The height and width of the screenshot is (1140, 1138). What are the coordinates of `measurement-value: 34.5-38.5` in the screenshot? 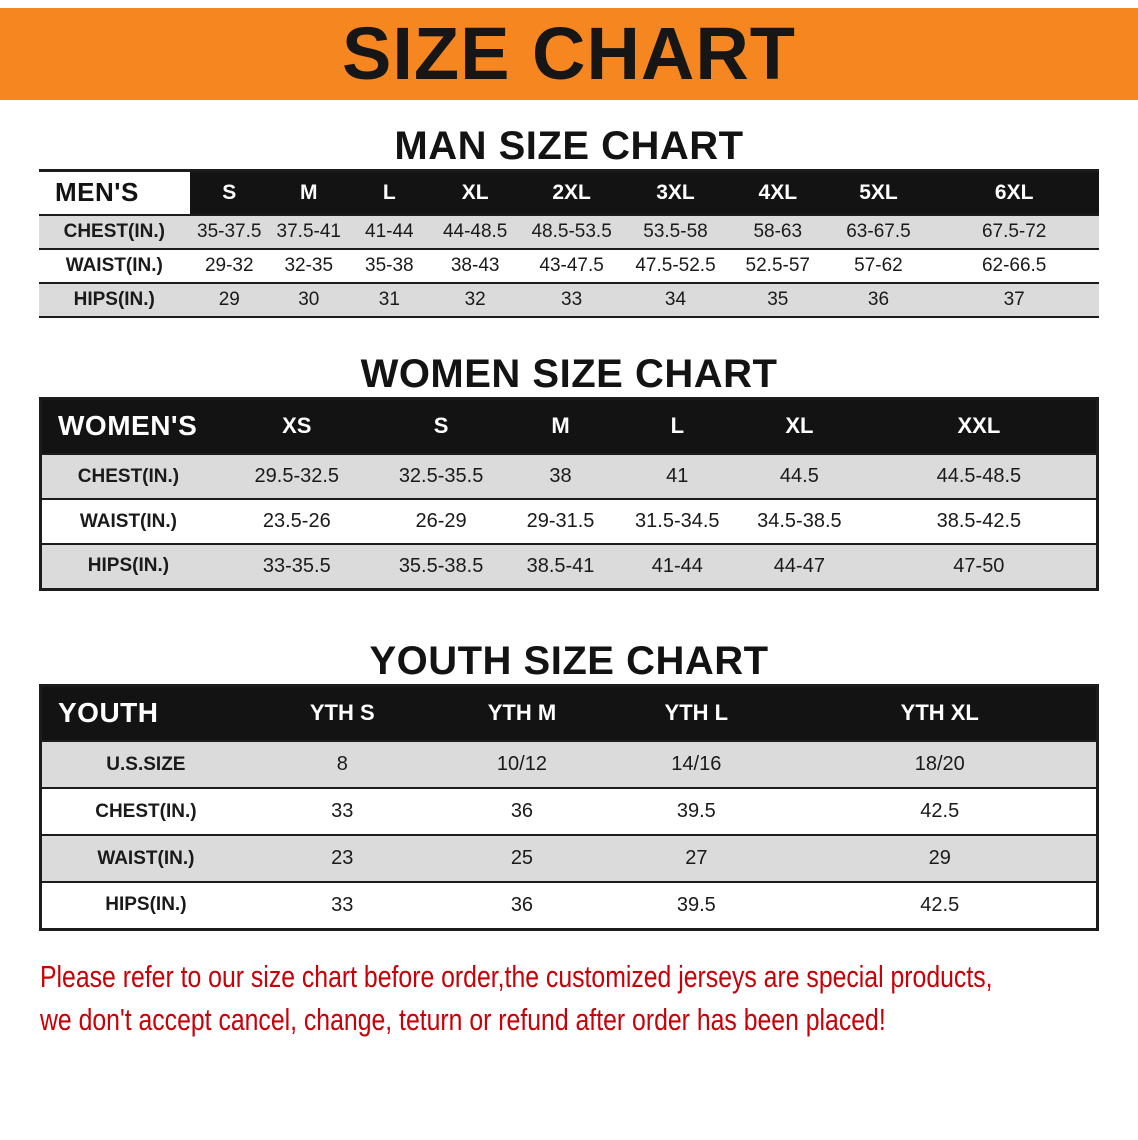 It's located at (799, 521).